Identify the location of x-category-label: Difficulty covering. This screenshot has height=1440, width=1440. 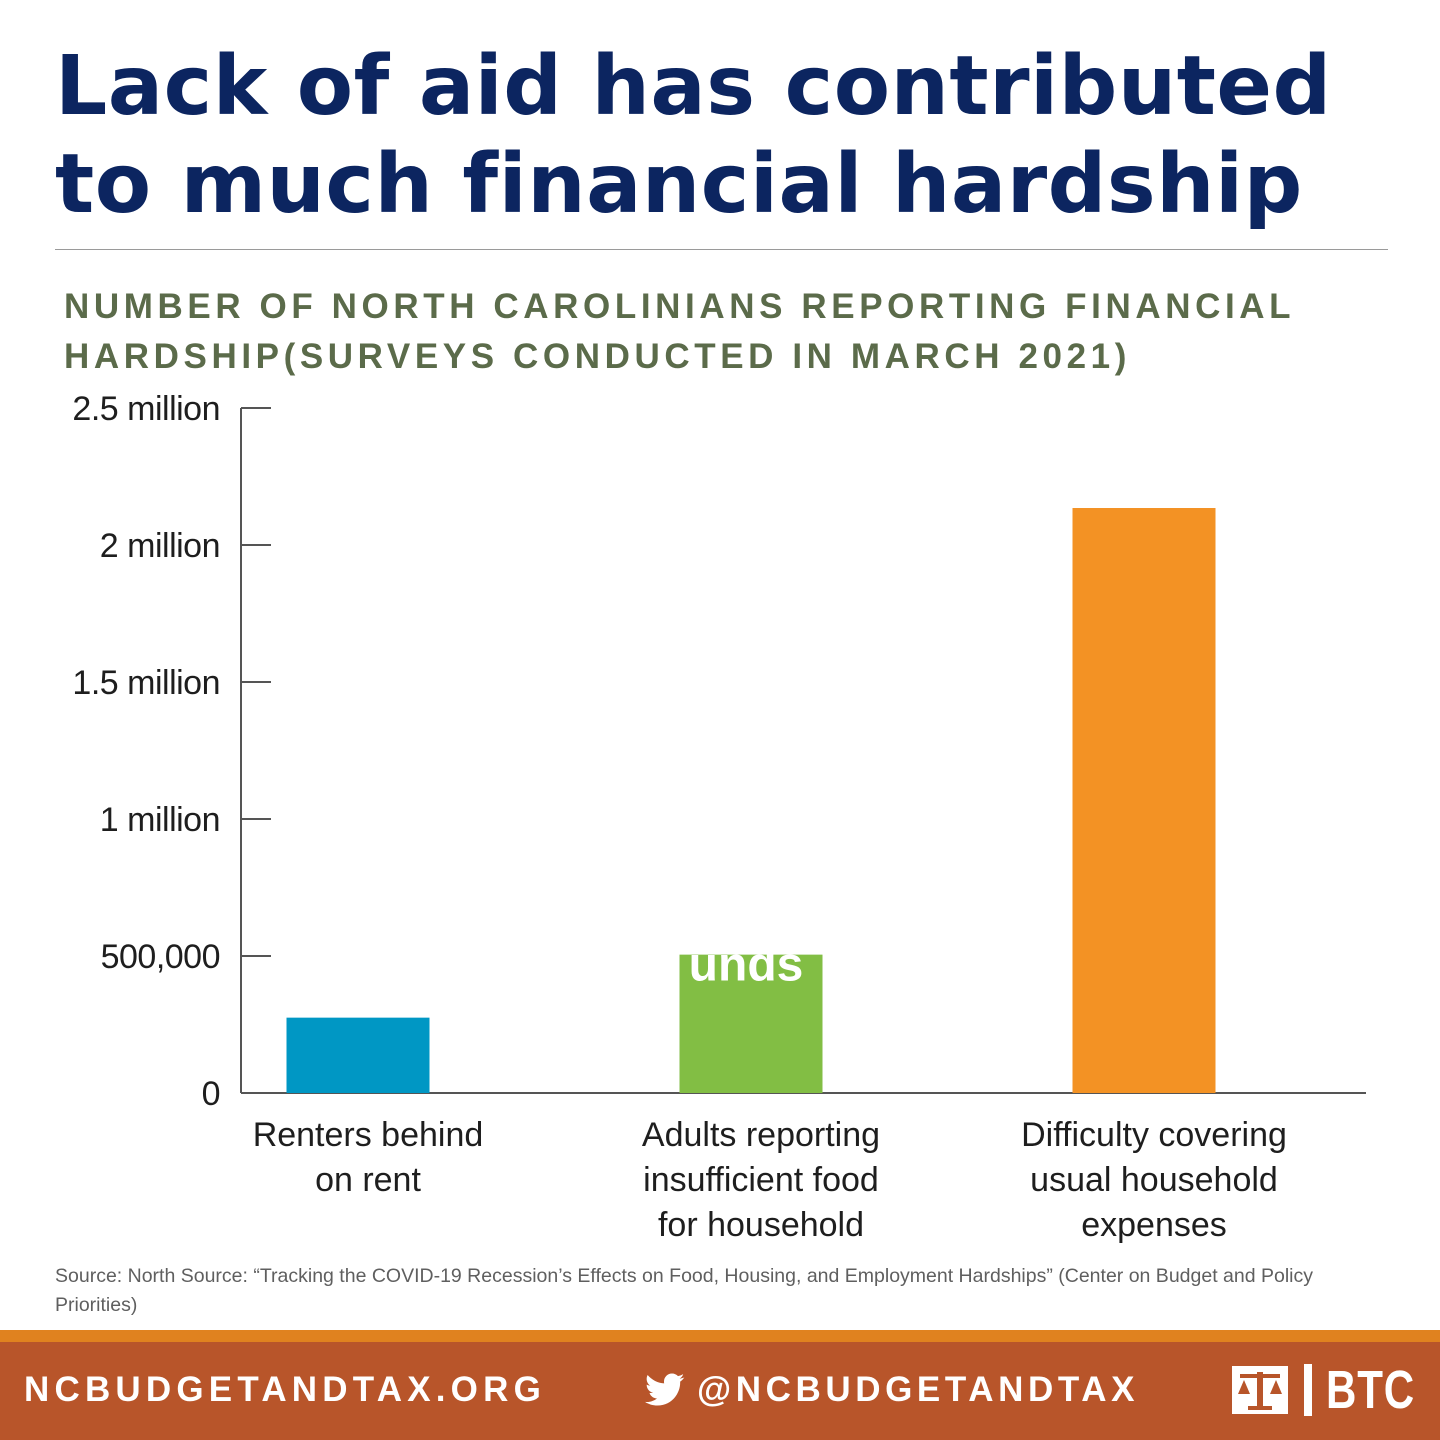
(1154, 1135).